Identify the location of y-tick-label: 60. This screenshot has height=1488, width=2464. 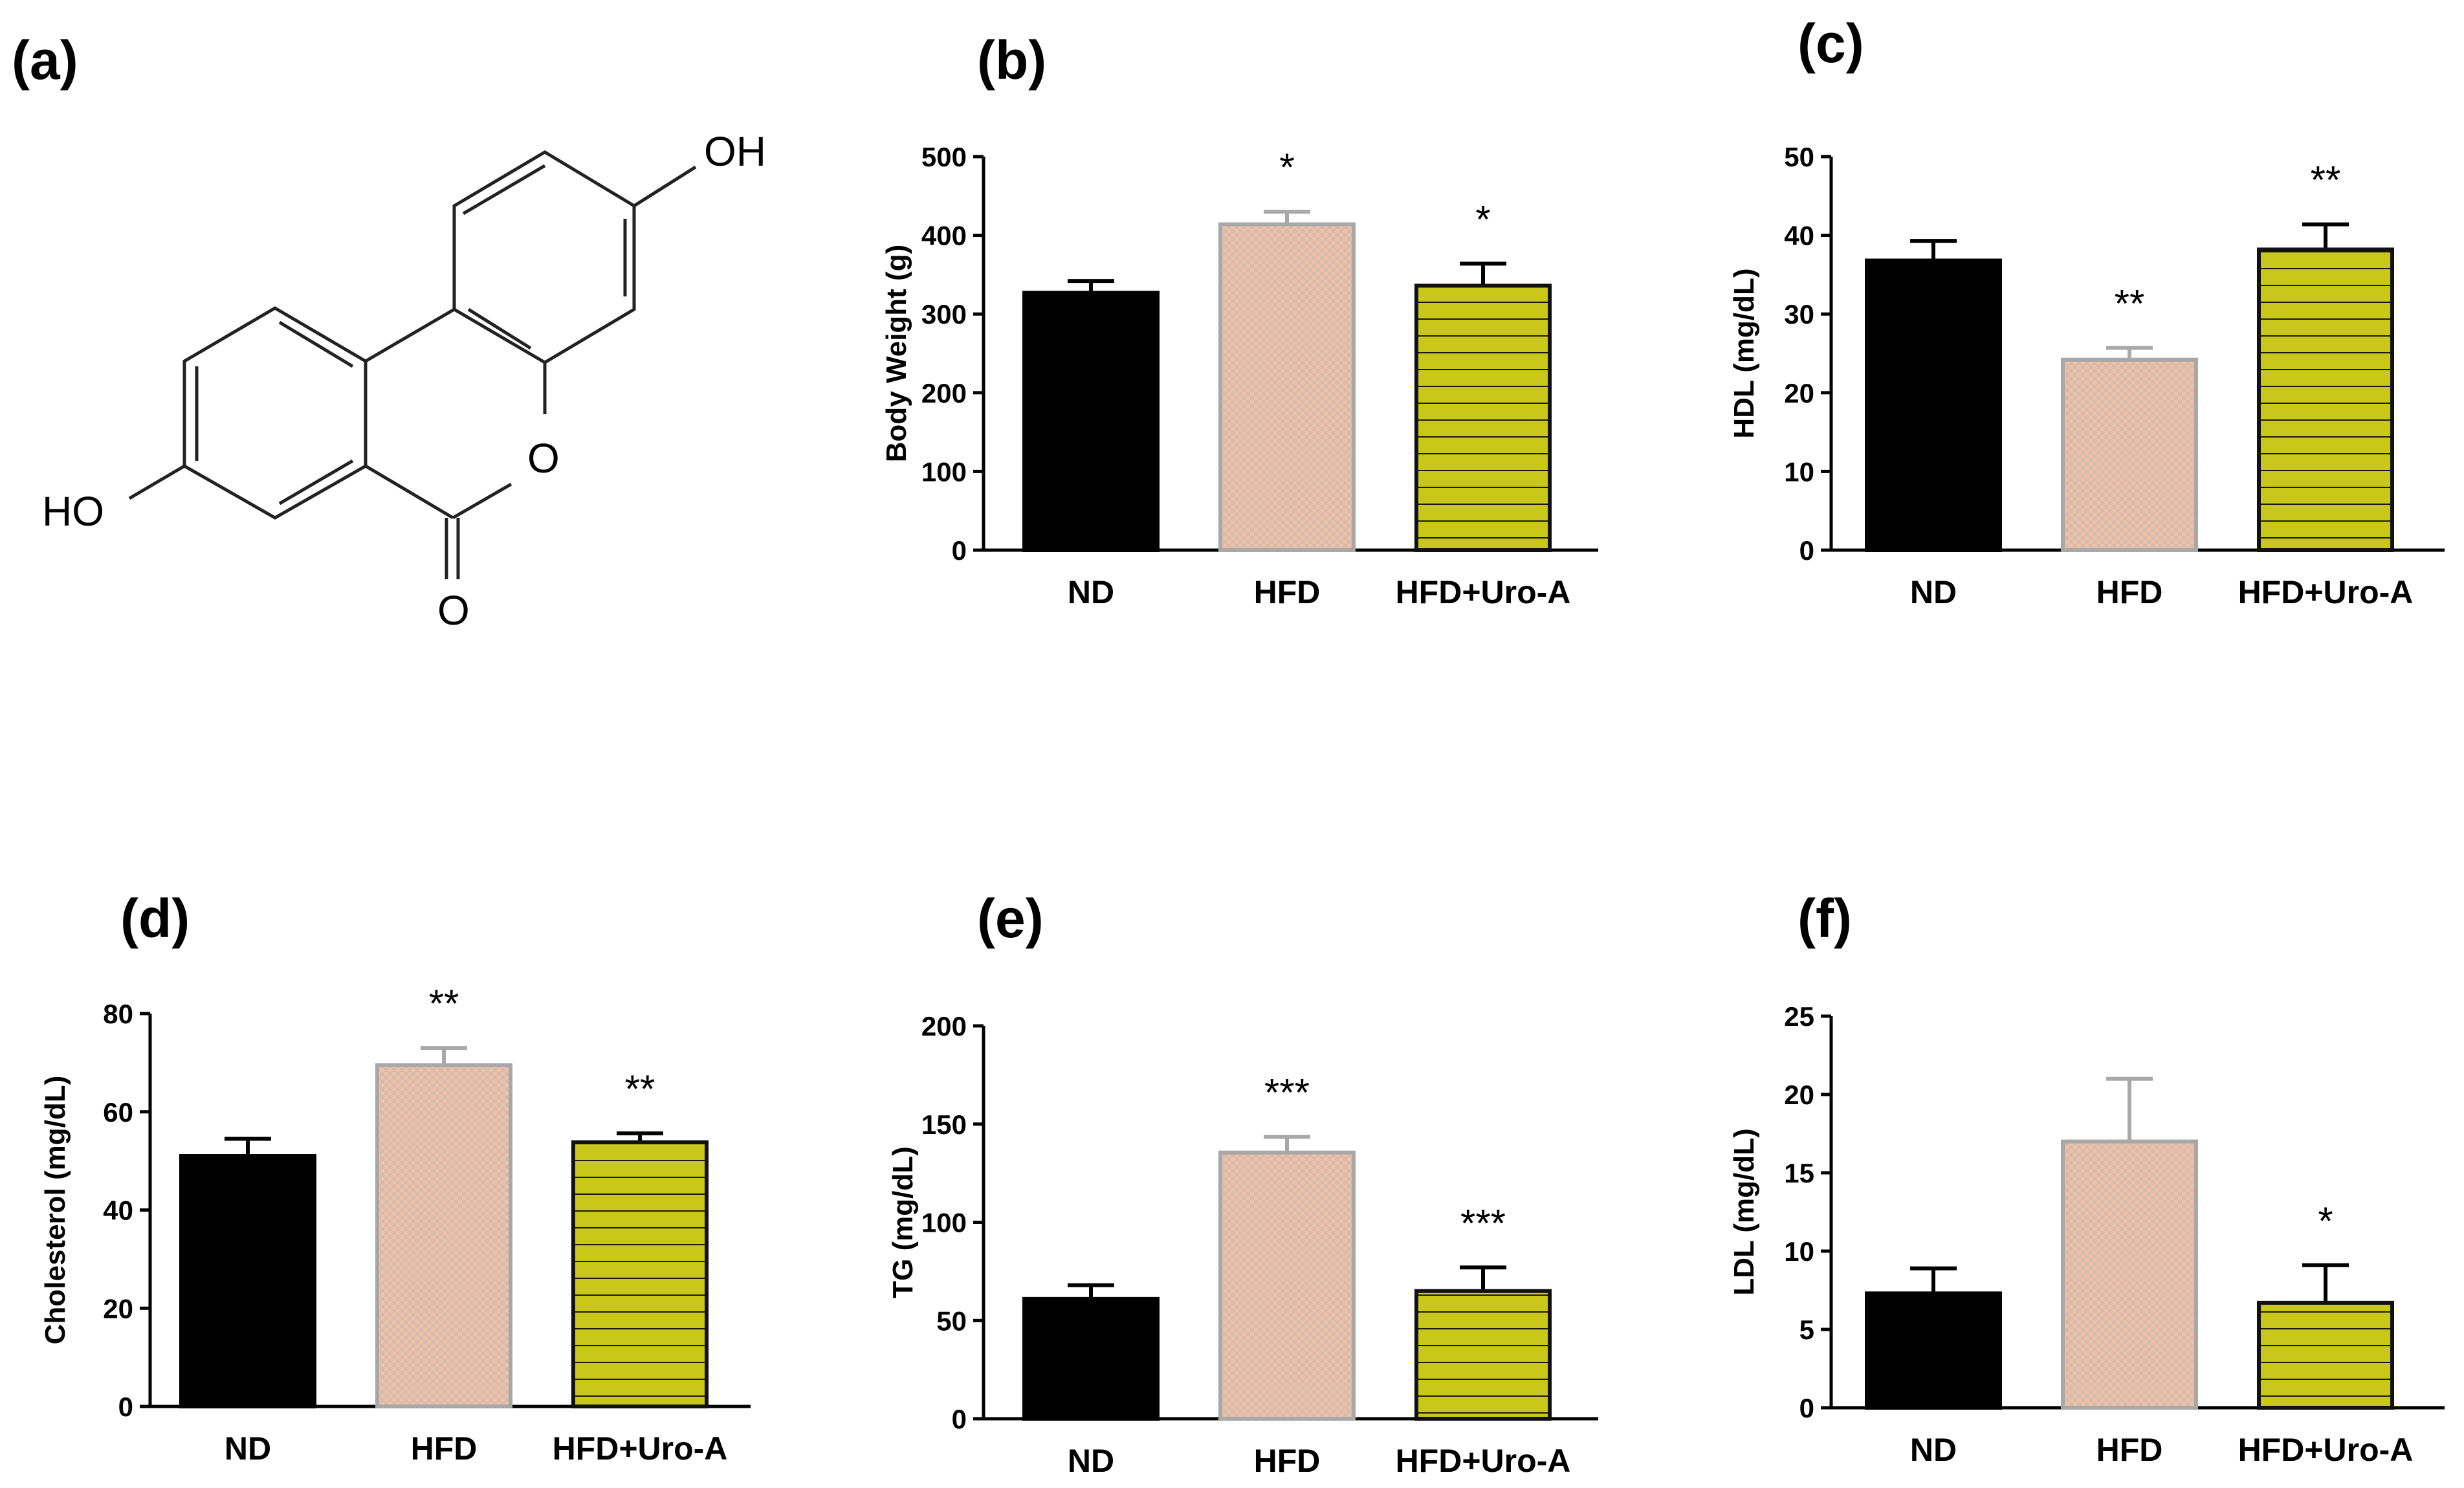
(118, 1112).